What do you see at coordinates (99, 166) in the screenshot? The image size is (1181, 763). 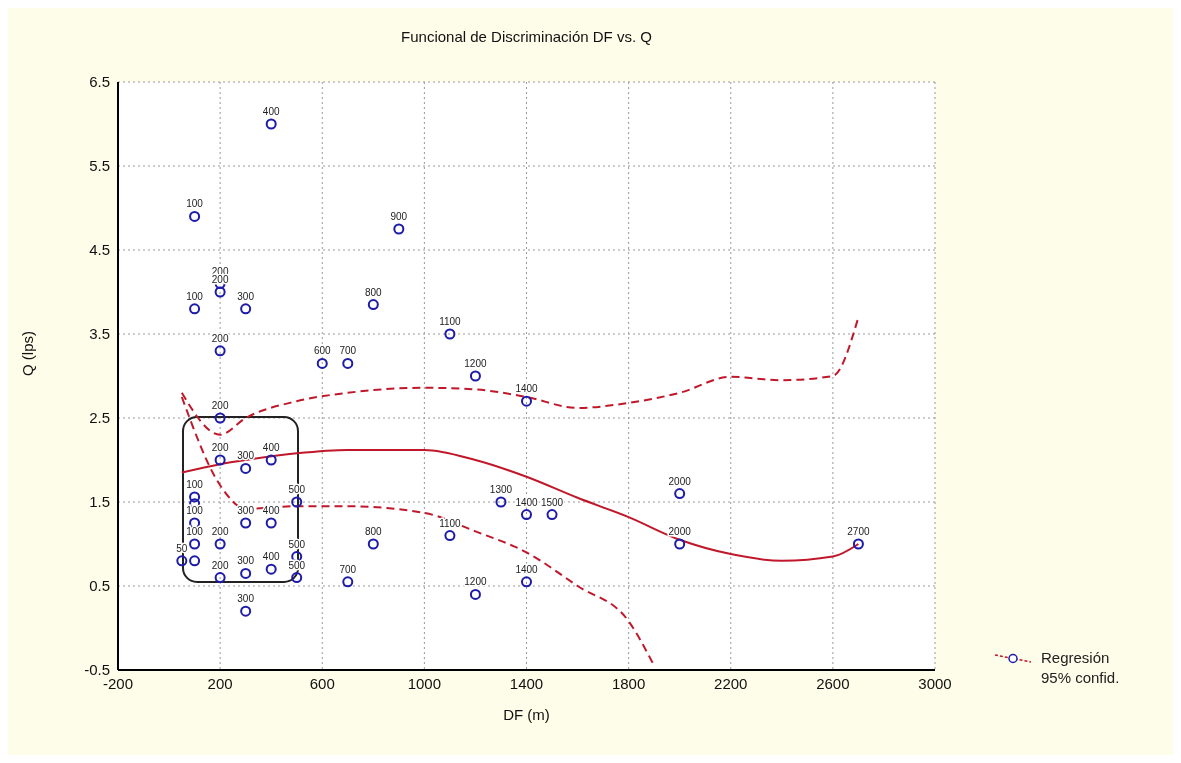 I see `y-tick-label: 5.5` at bounding box center [99, 166].